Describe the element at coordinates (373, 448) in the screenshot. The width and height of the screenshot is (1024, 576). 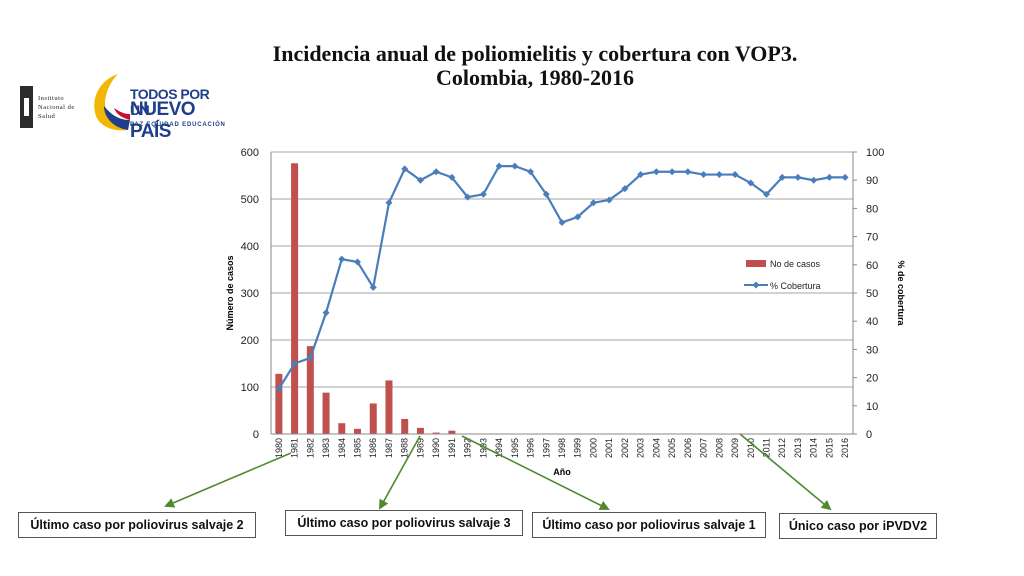
I see `x-tick-label: 1986` at that location.